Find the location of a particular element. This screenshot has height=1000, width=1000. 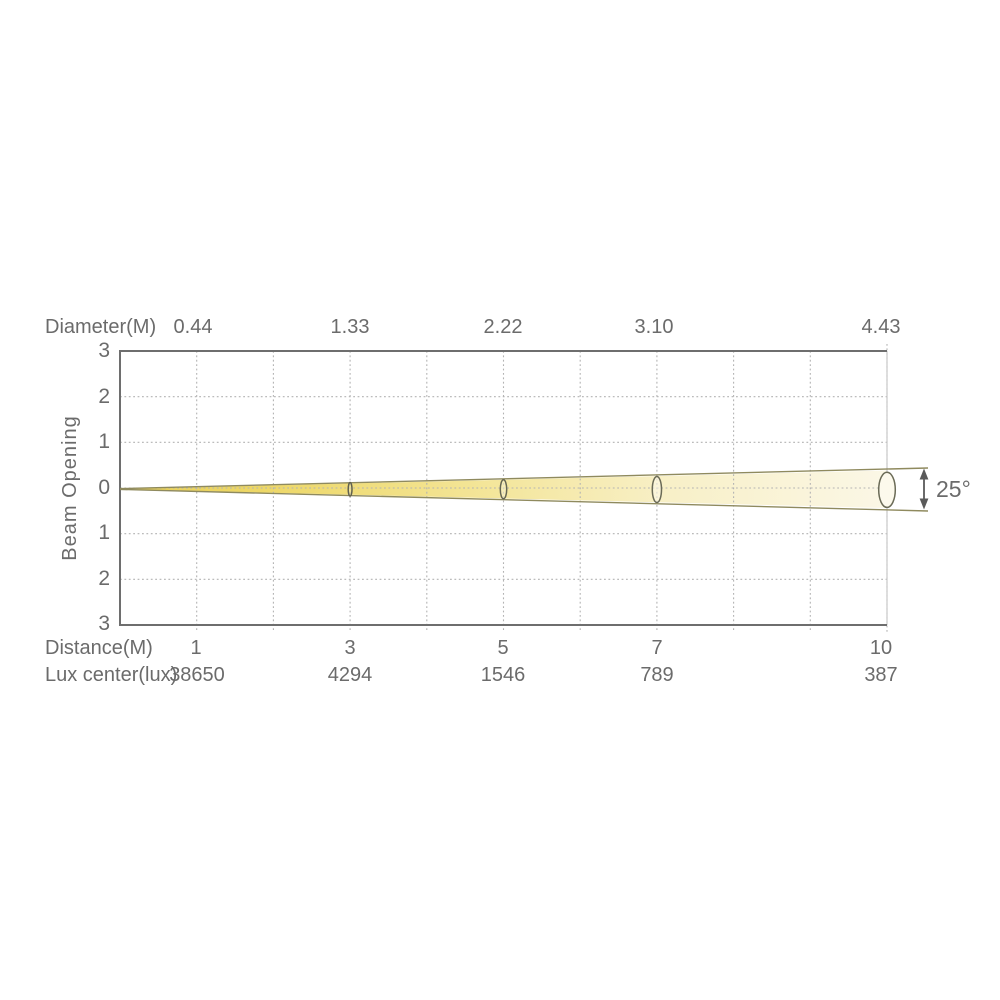

diameter-value: 3.10 is located at coordinates (654, 327).